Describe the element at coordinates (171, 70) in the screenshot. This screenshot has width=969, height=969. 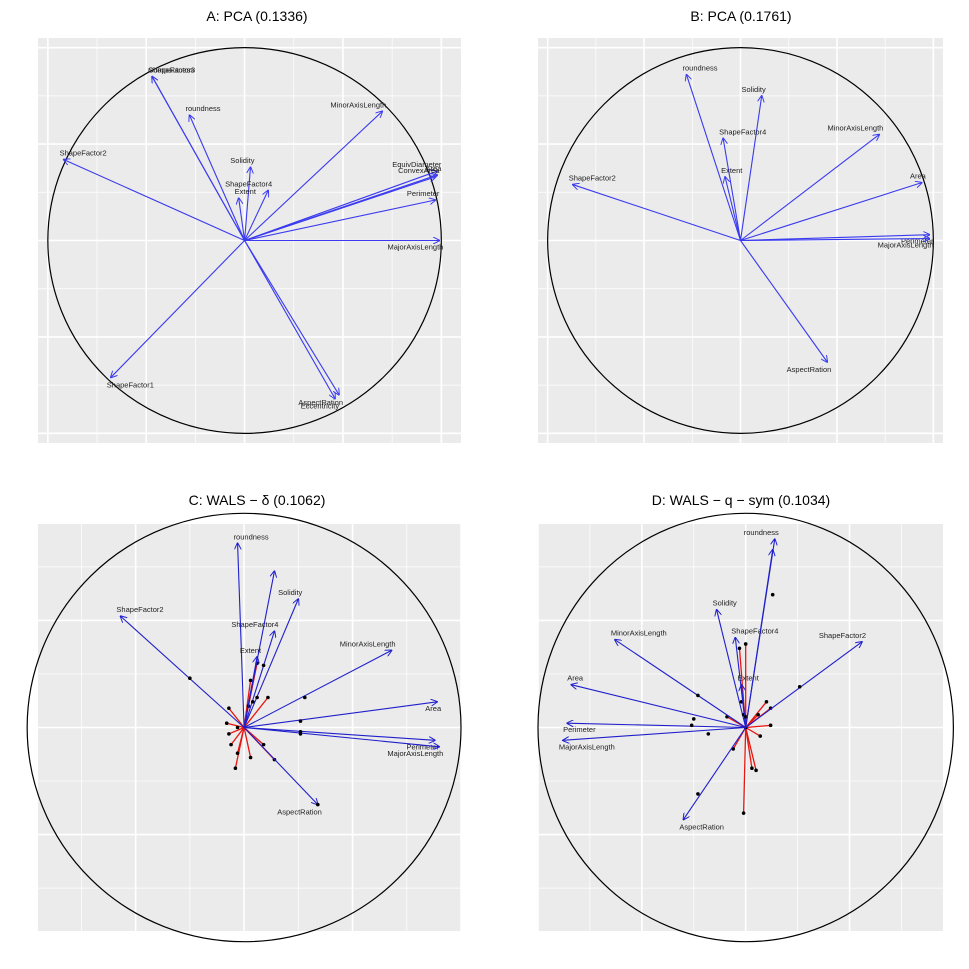
I see `arrow-label: ShapeFactor3` at that location.